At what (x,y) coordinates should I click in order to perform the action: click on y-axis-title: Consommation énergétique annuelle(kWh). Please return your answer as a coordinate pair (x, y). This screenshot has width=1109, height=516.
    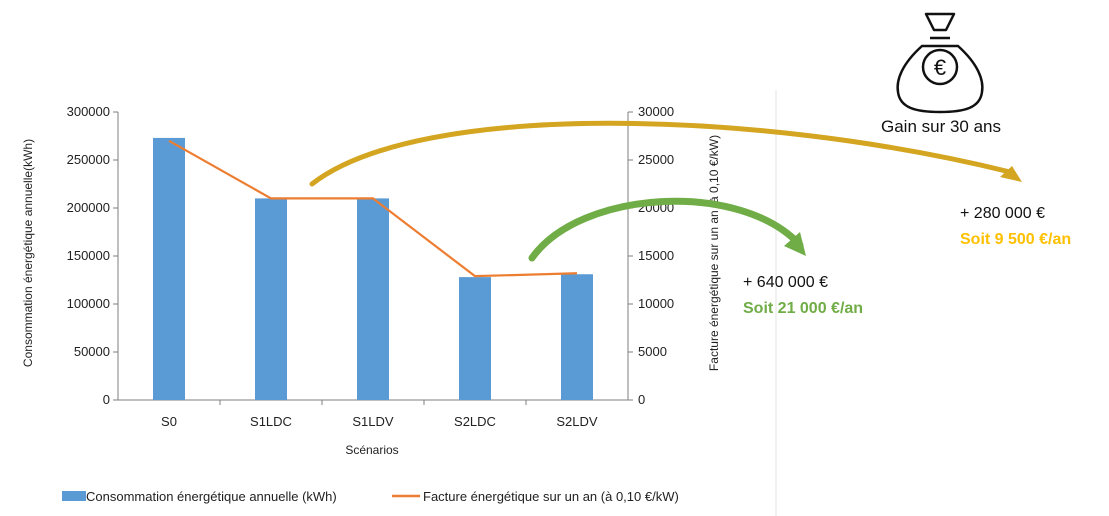
    Looking at the image, I should click on (28, 253).